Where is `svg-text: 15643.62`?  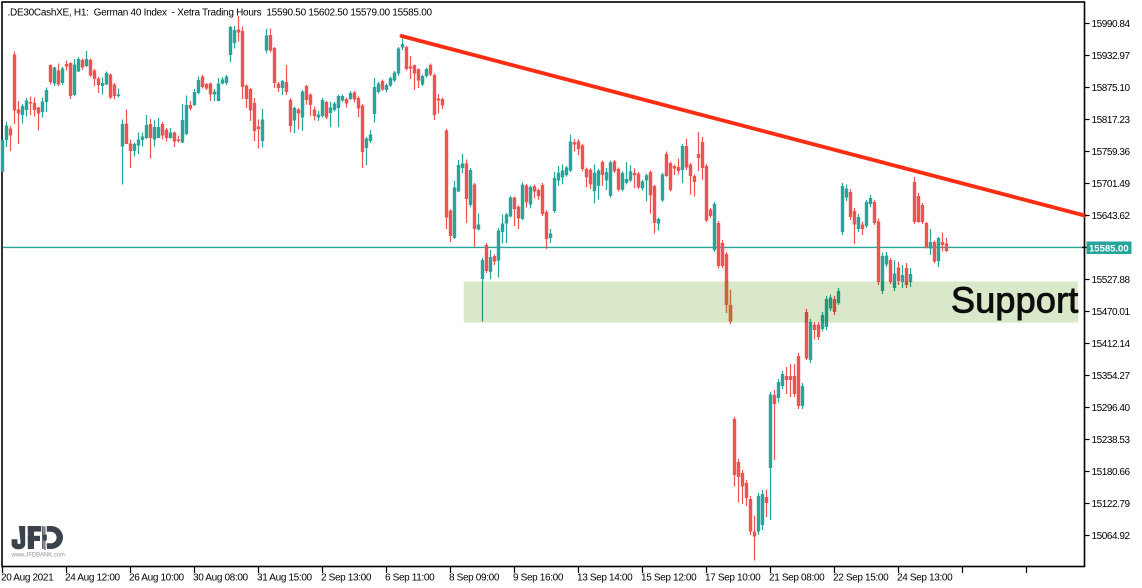 svg-text: 15643.62 is located at coordinates (1111, 216).